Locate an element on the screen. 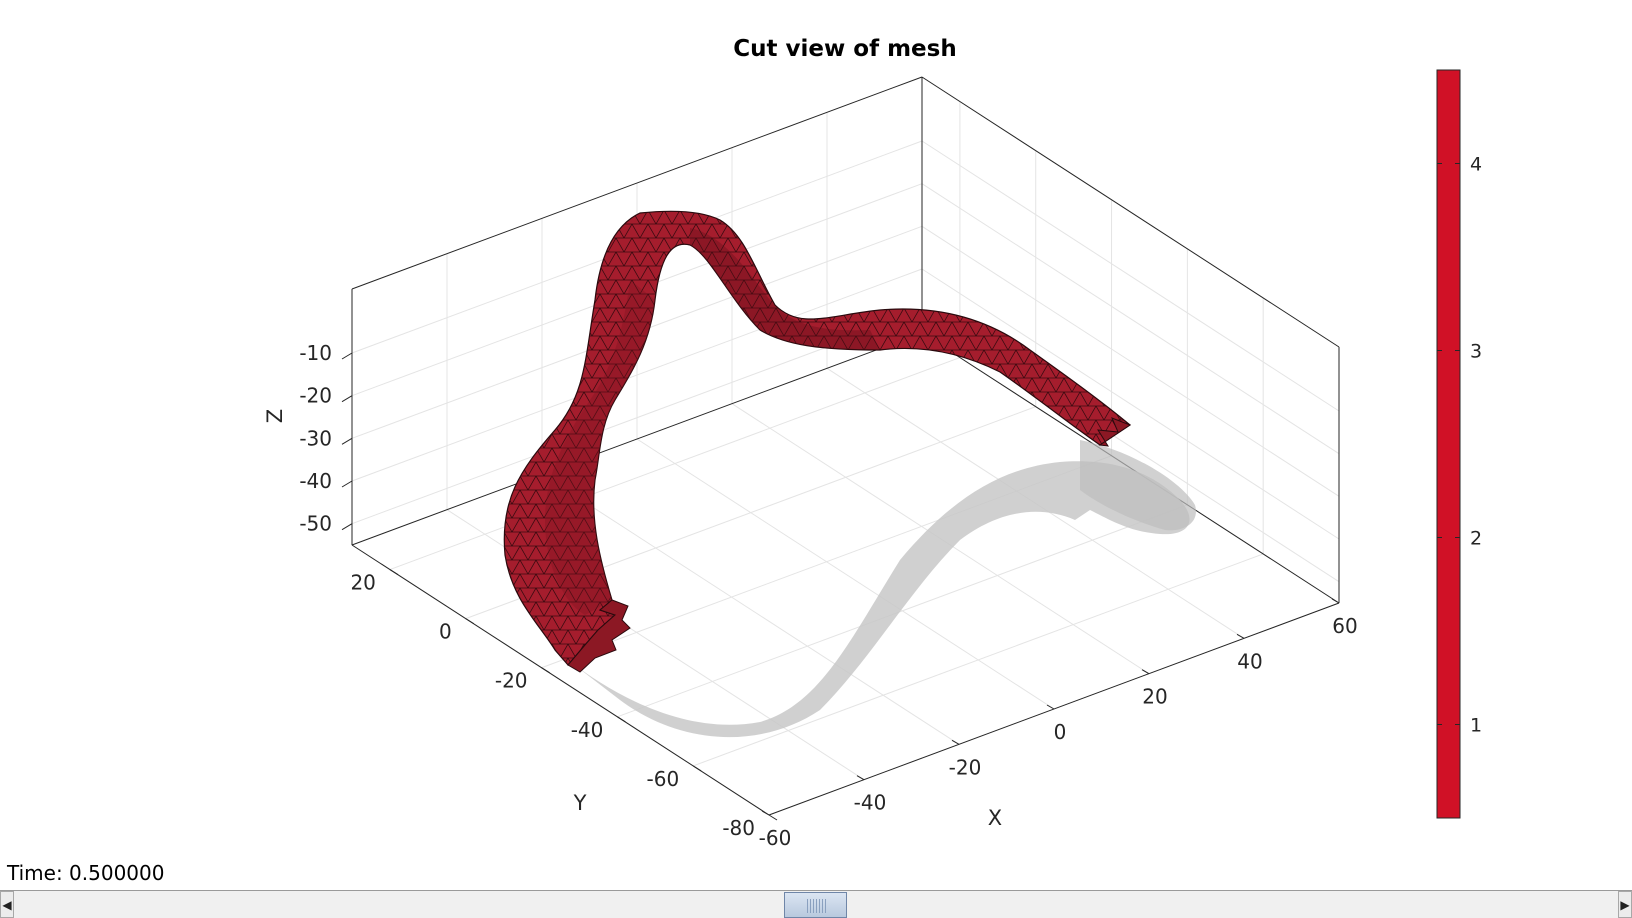 The image size is (1632, 918). slider-left-arrow-icon: ◀ is located at coordinates (7, 904).